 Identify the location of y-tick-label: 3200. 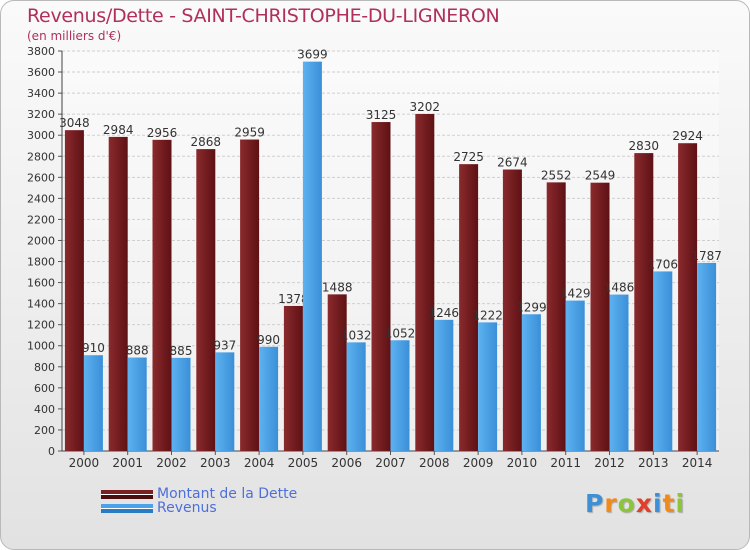
(41, 114).